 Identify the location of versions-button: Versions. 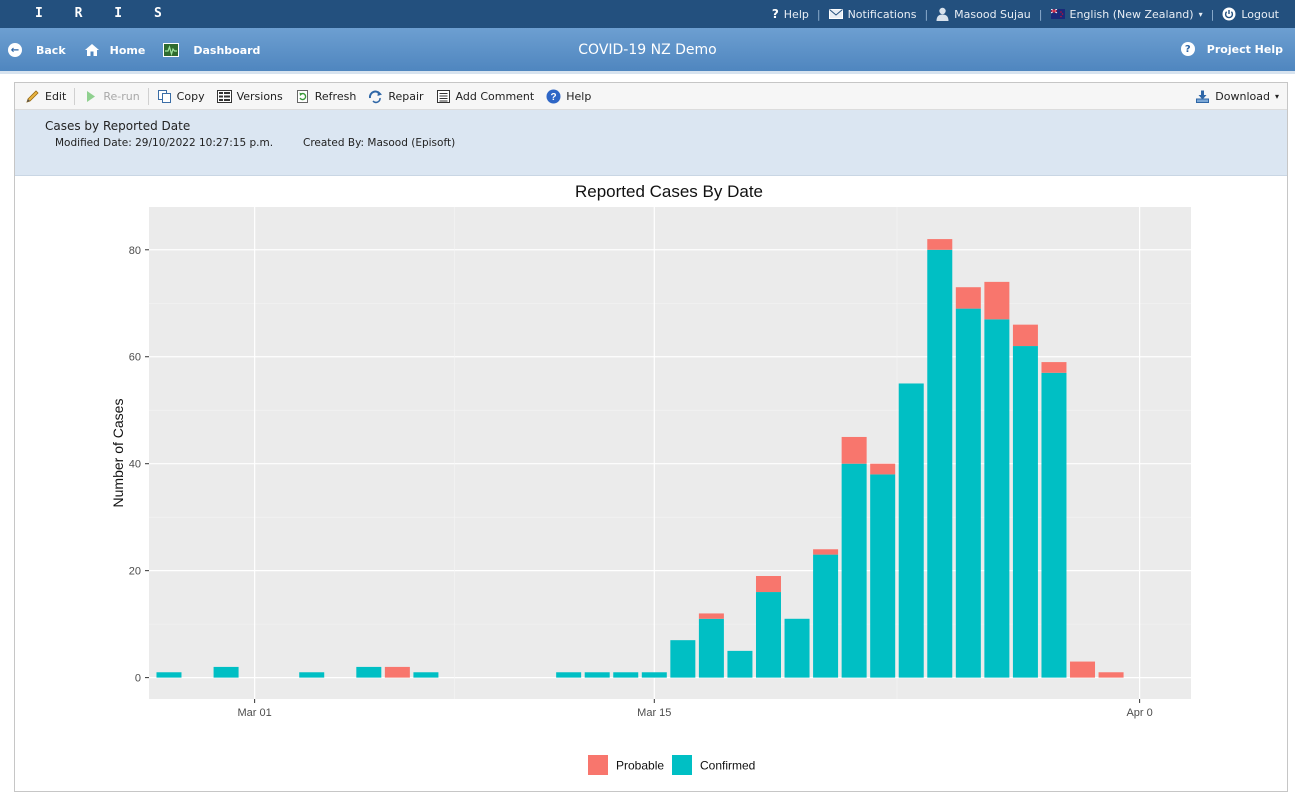
(250, 96).